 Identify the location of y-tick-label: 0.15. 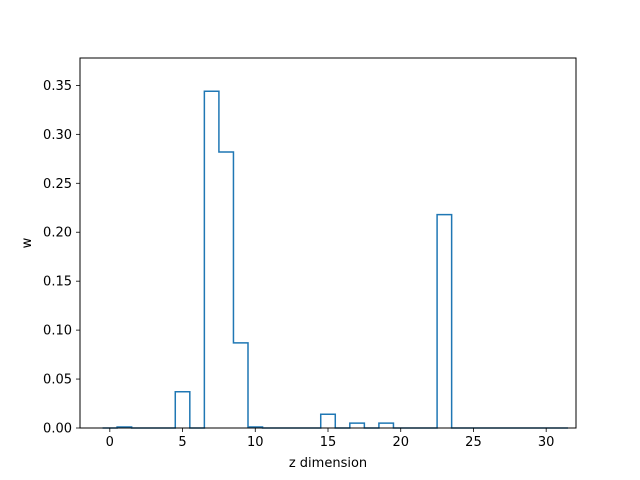
(57, 282).